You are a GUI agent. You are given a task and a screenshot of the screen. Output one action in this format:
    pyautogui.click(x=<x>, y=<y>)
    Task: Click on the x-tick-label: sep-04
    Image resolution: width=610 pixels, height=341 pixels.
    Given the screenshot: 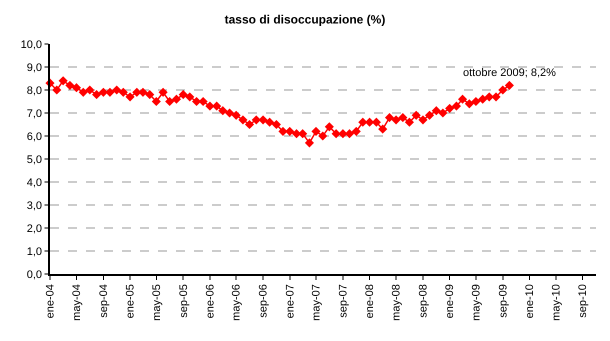 What is the action you would take?
    pyautogui.click(x=104, y=301)
    